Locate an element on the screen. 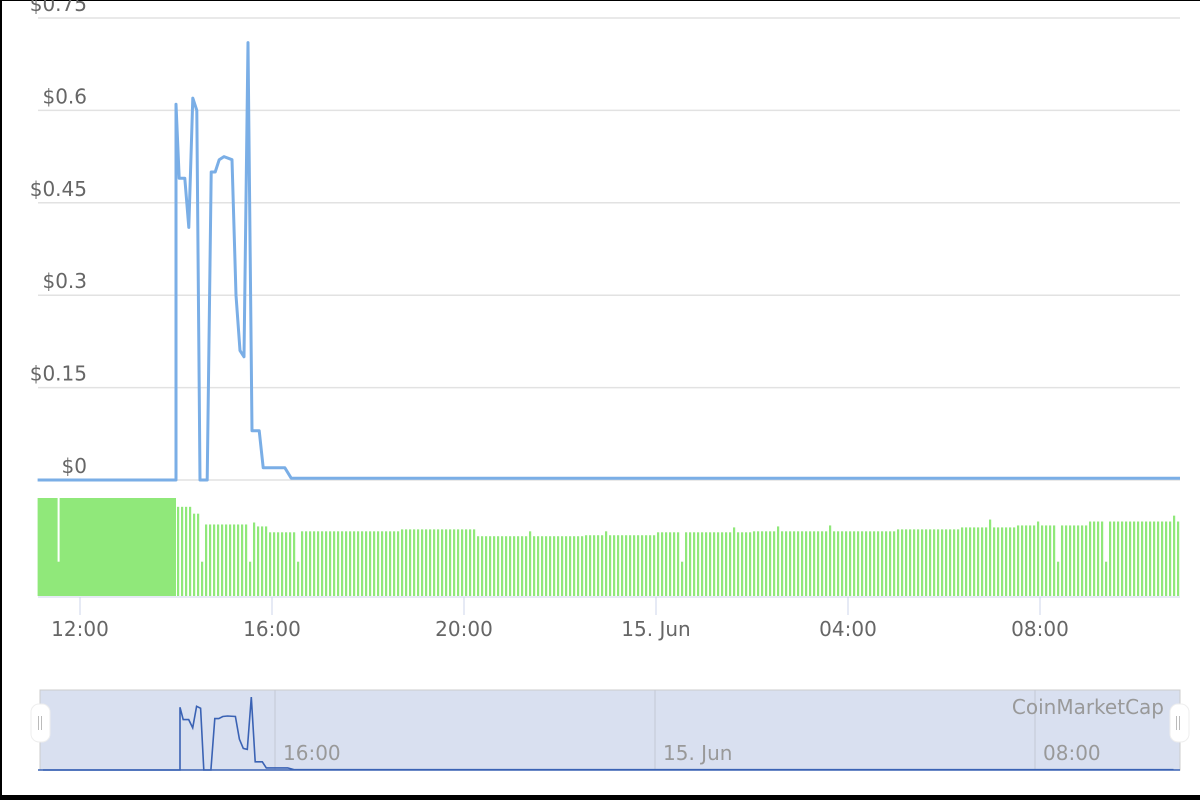 Image resolution: width=1200 pixels, height=800 pixels. navigator-tick-label: 16:00 is located at coordinates (312, 753).